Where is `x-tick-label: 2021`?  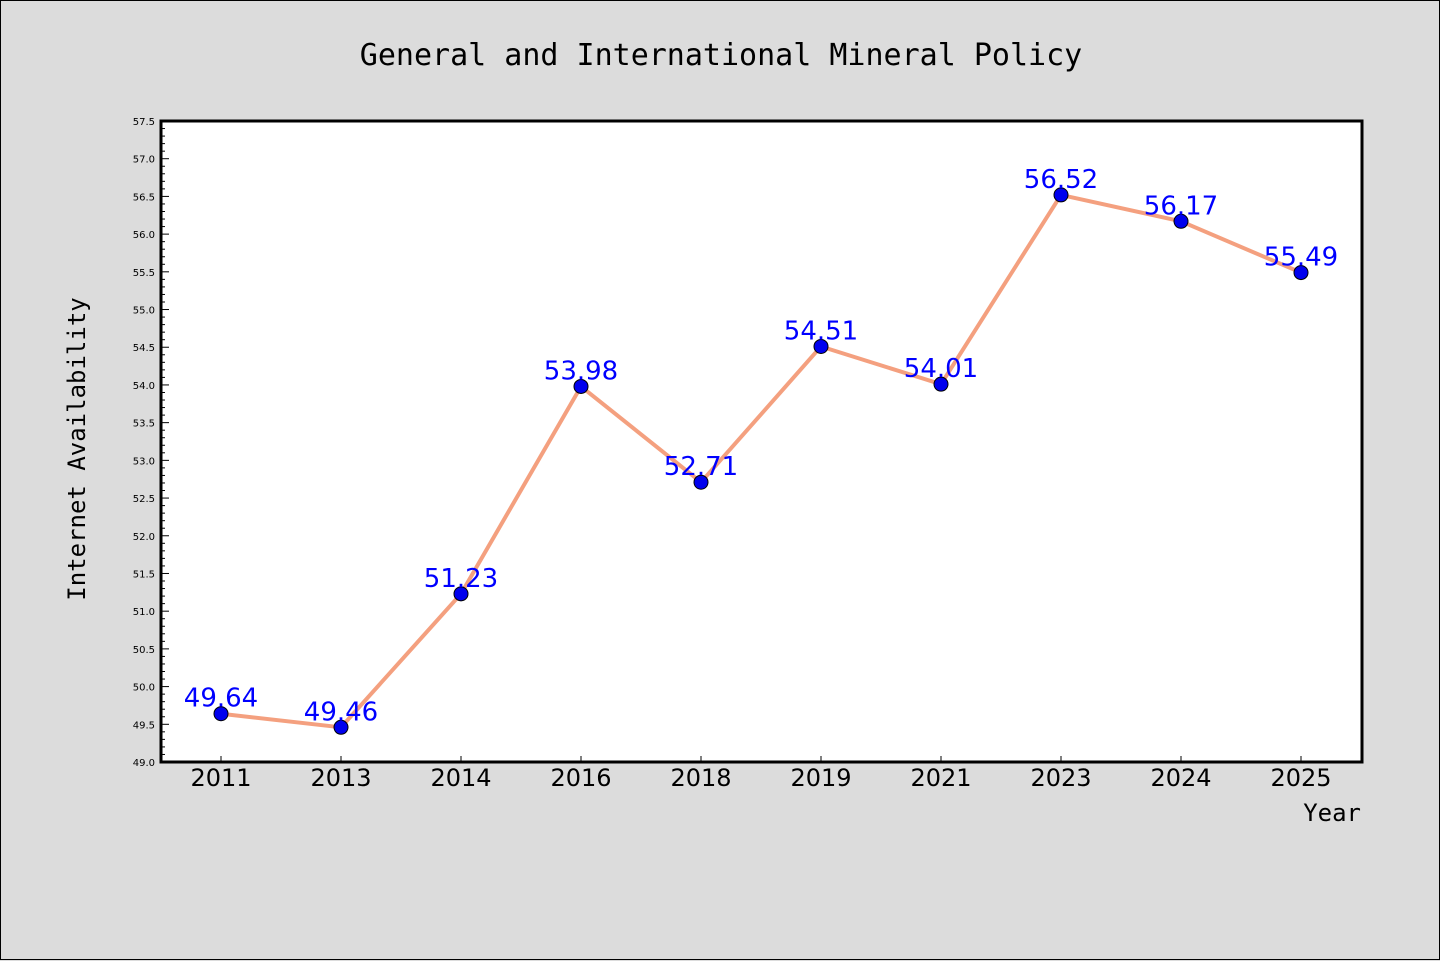
x-tick-label: 2021 is located at coordinates (940, 778).